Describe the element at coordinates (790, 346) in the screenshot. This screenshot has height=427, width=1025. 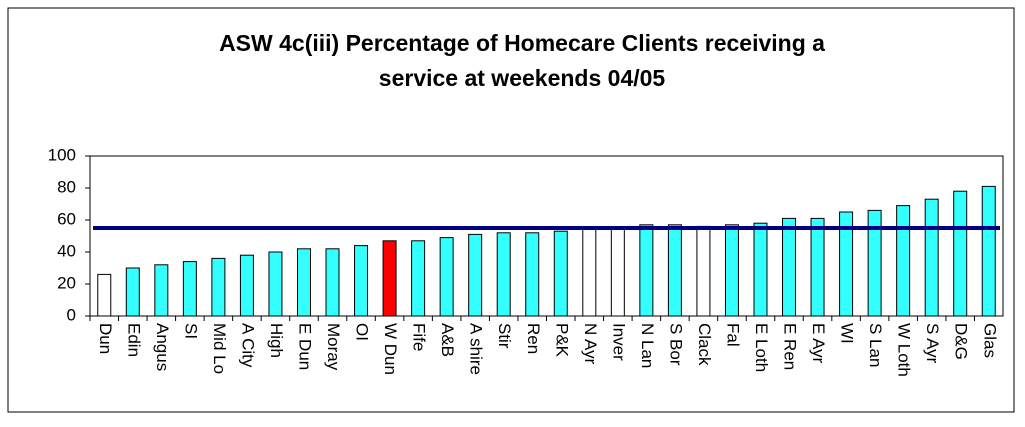
I see `x-tick-label: E Ren` at that location.